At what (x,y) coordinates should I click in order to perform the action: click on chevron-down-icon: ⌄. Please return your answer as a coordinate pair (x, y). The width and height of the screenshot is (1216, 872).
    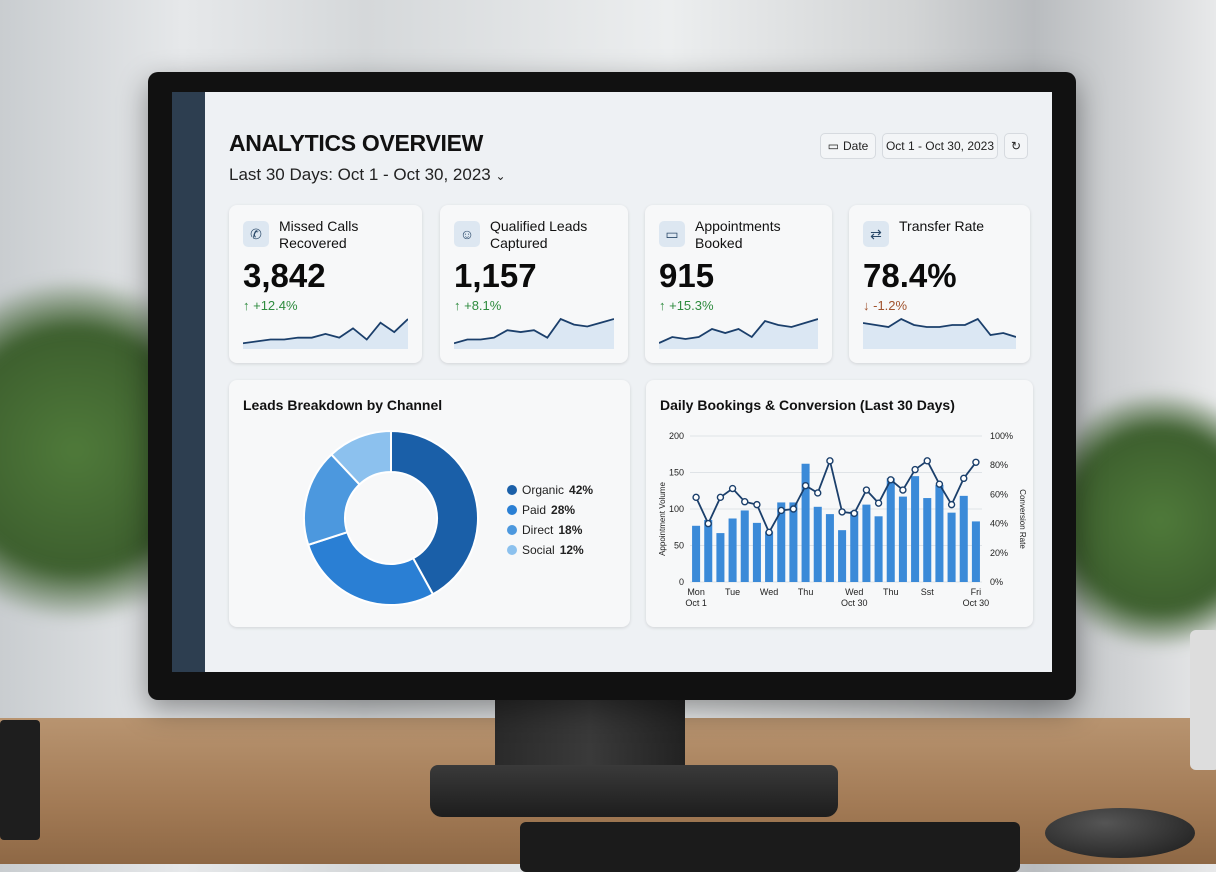
    Looking at the image, I should click on (500, 176).